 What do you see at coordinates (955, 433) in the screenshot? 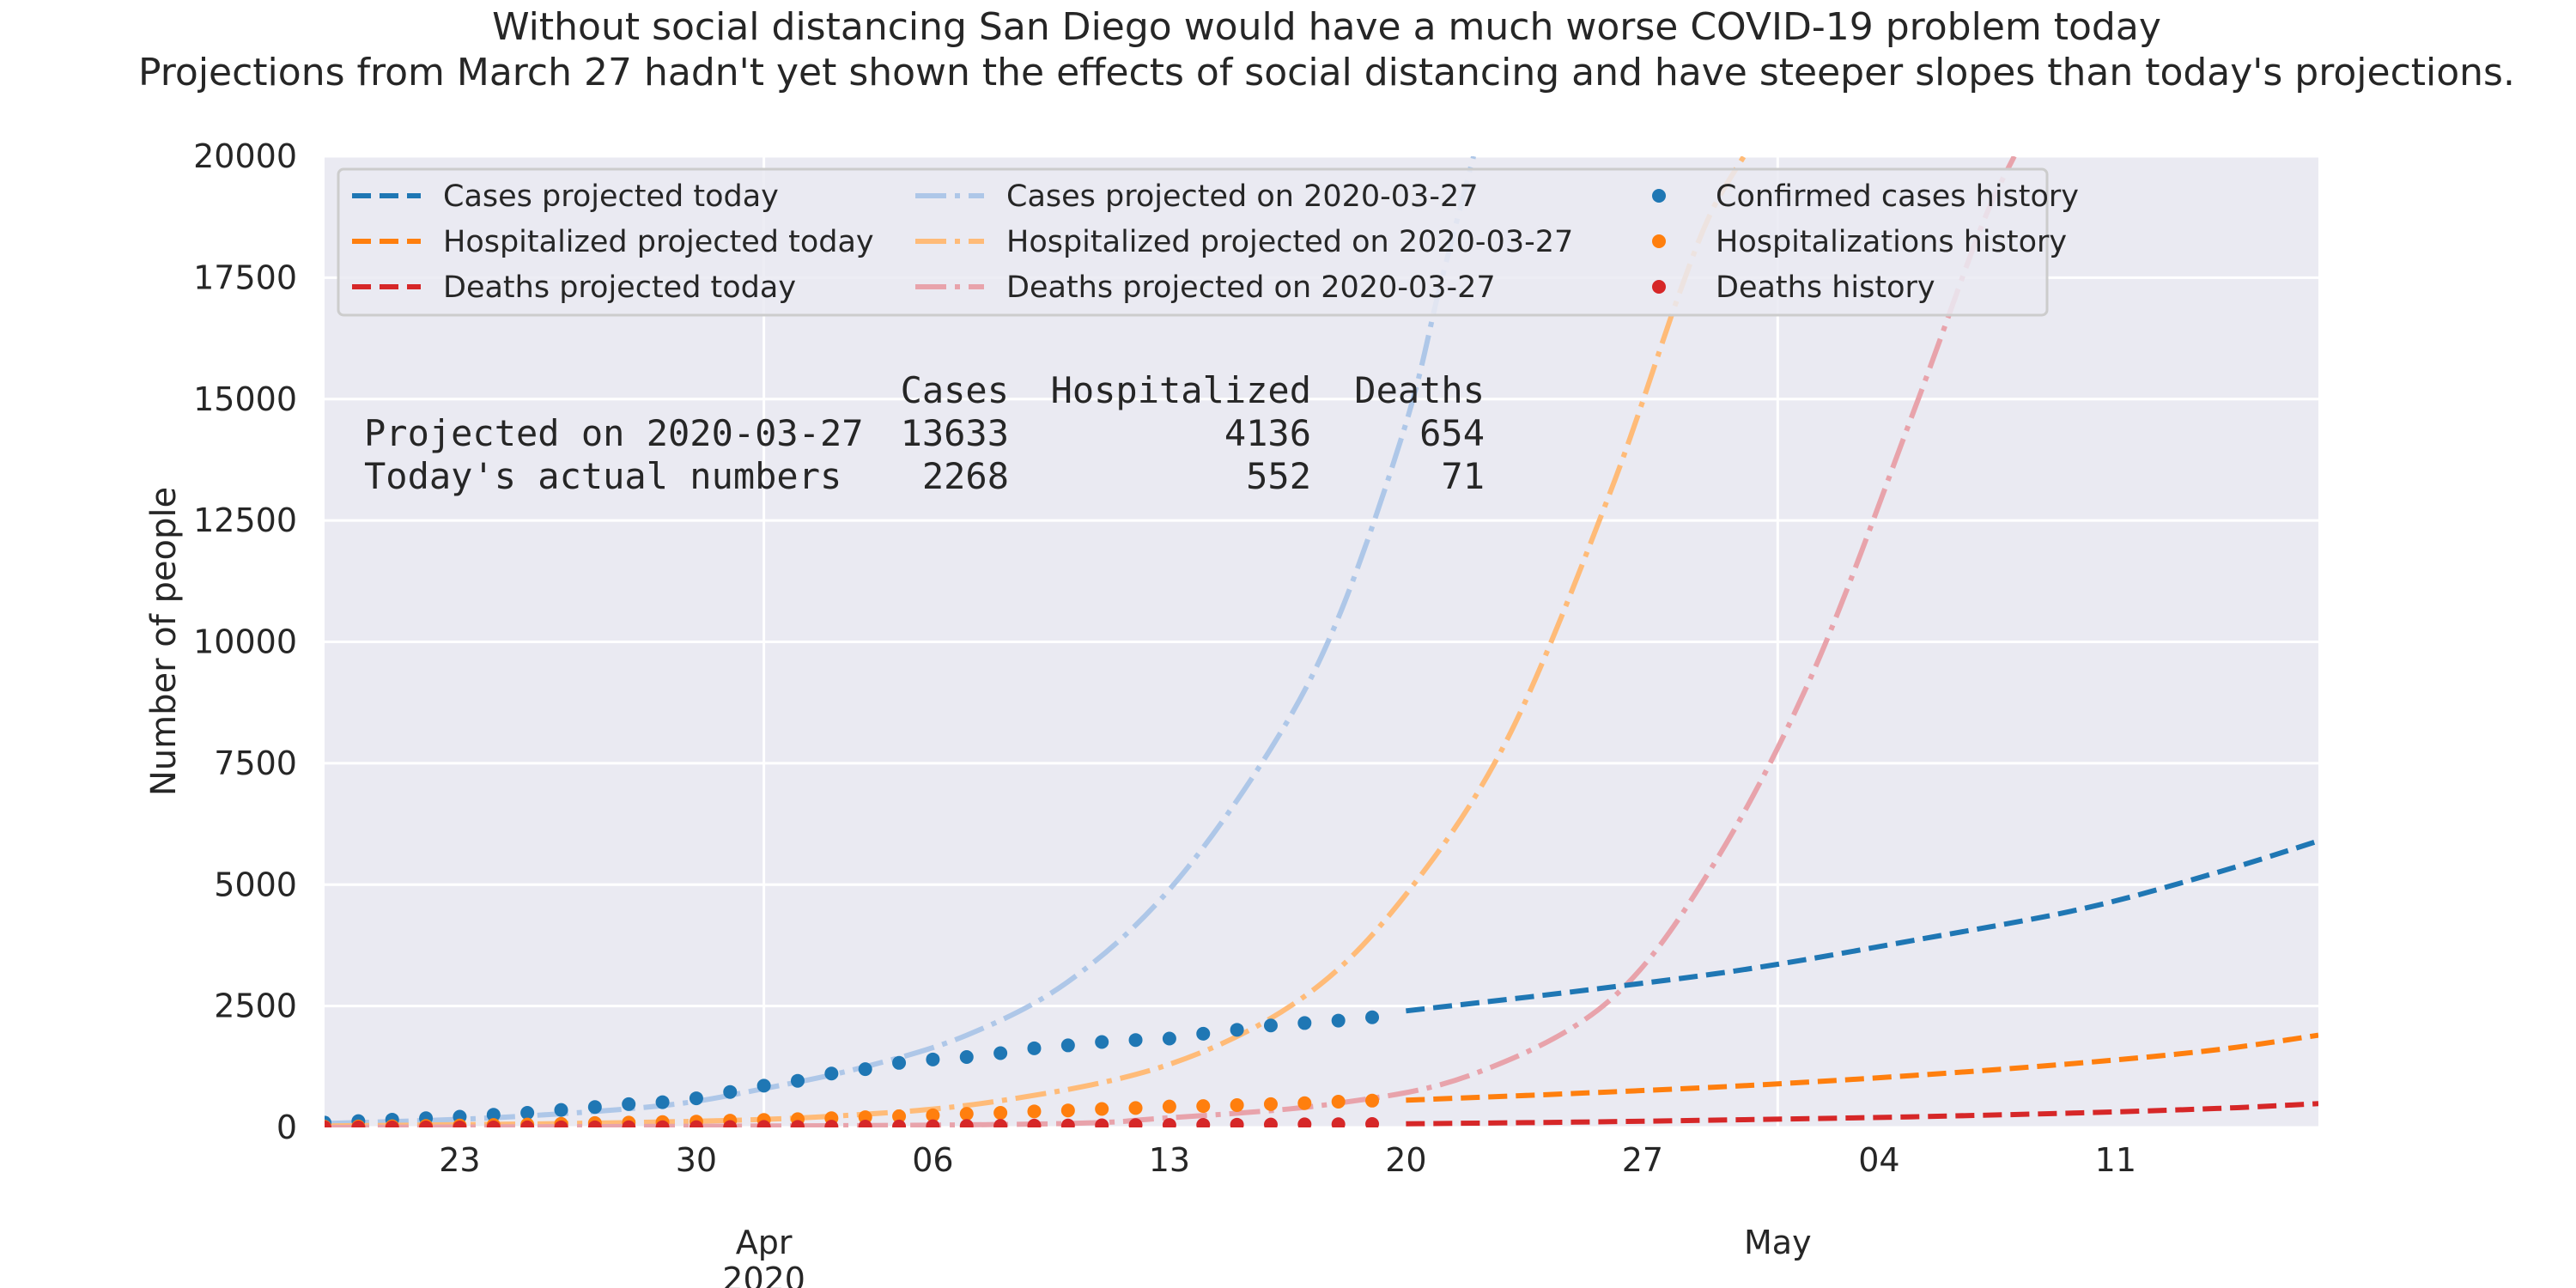
I see `table-cell: 13633` at bounding box center [955, 433].